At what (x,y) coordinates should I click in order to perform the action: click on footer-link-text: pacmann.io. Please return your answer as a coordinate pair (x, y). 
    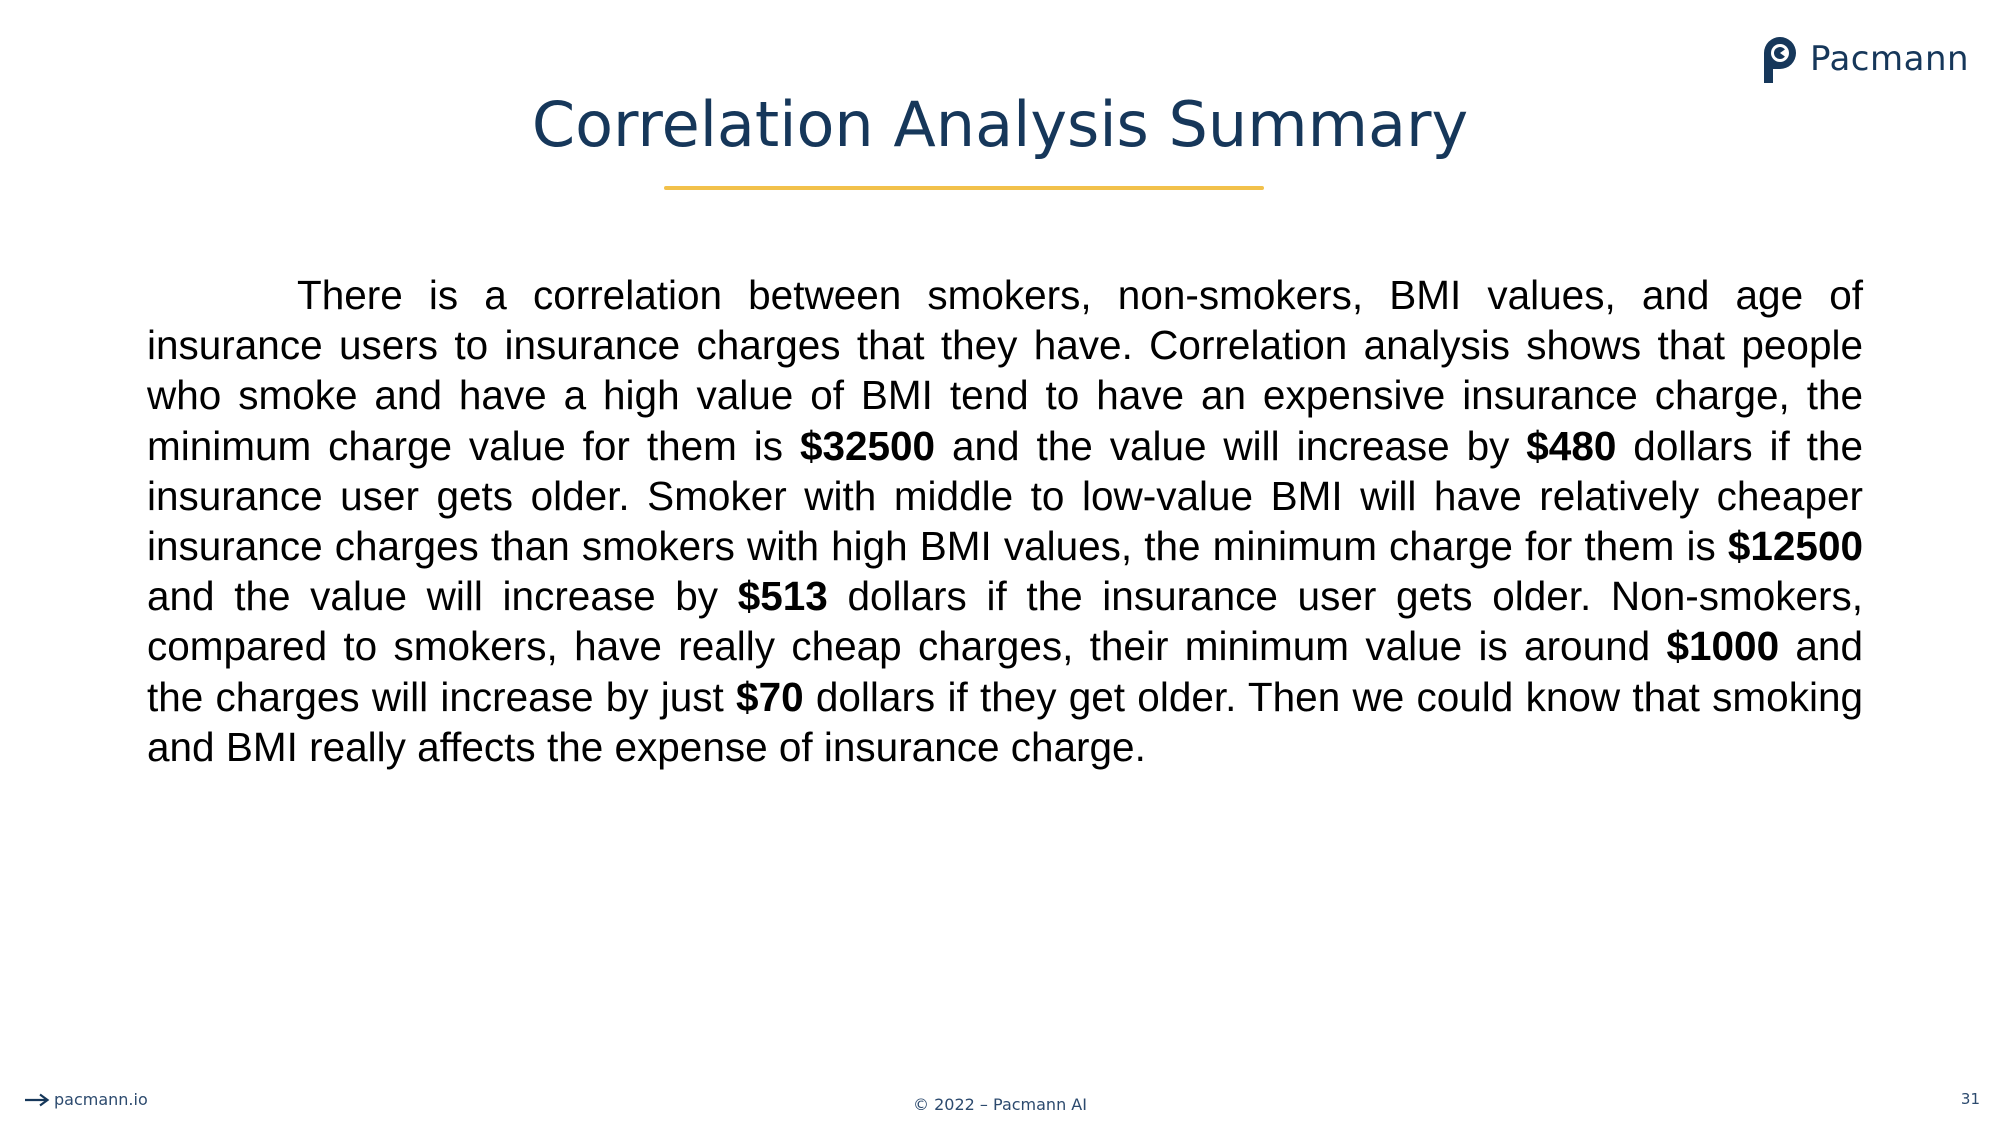
    Looking at the image, I should click on (101, 1099).